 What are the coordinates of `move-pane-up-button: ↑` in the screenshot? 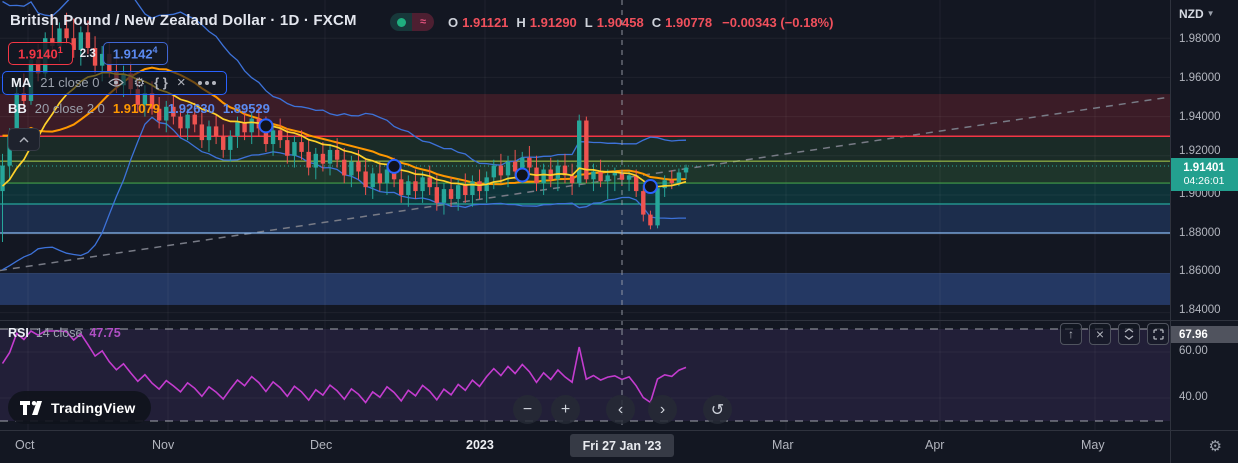 It's located at (1071, 334).